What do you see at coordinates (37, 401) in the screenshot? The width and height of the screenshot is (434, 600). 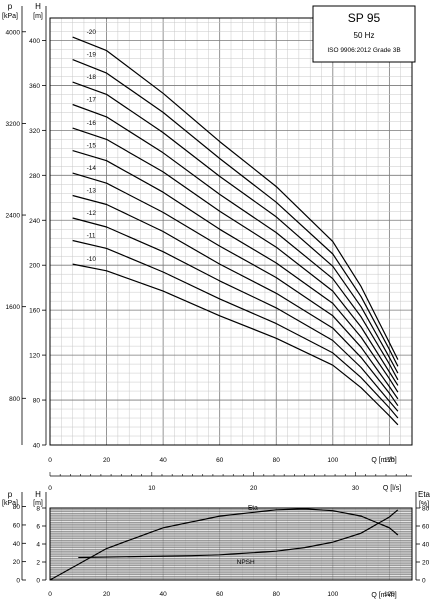 I see `top-h-tick-label: 80` at bounding box center [37, 401].